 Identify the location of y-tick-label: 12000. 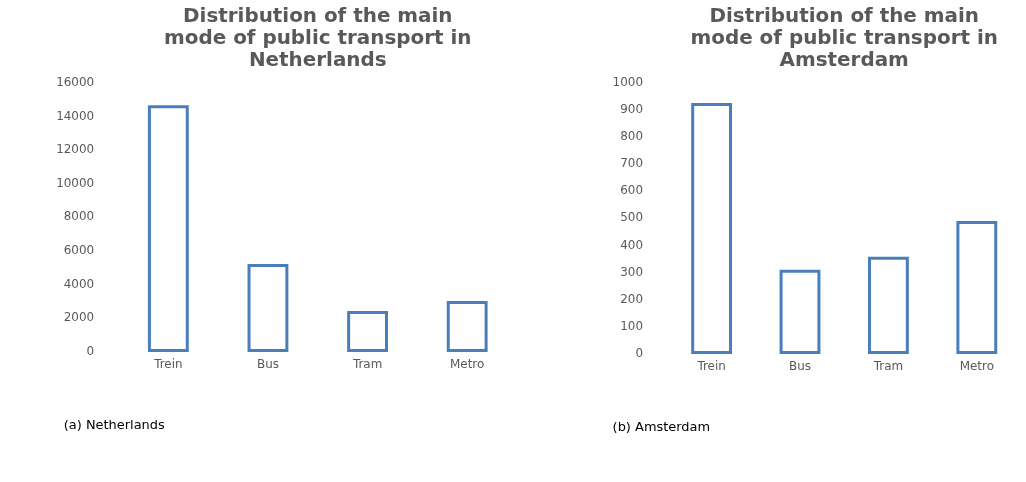
(75, 149).